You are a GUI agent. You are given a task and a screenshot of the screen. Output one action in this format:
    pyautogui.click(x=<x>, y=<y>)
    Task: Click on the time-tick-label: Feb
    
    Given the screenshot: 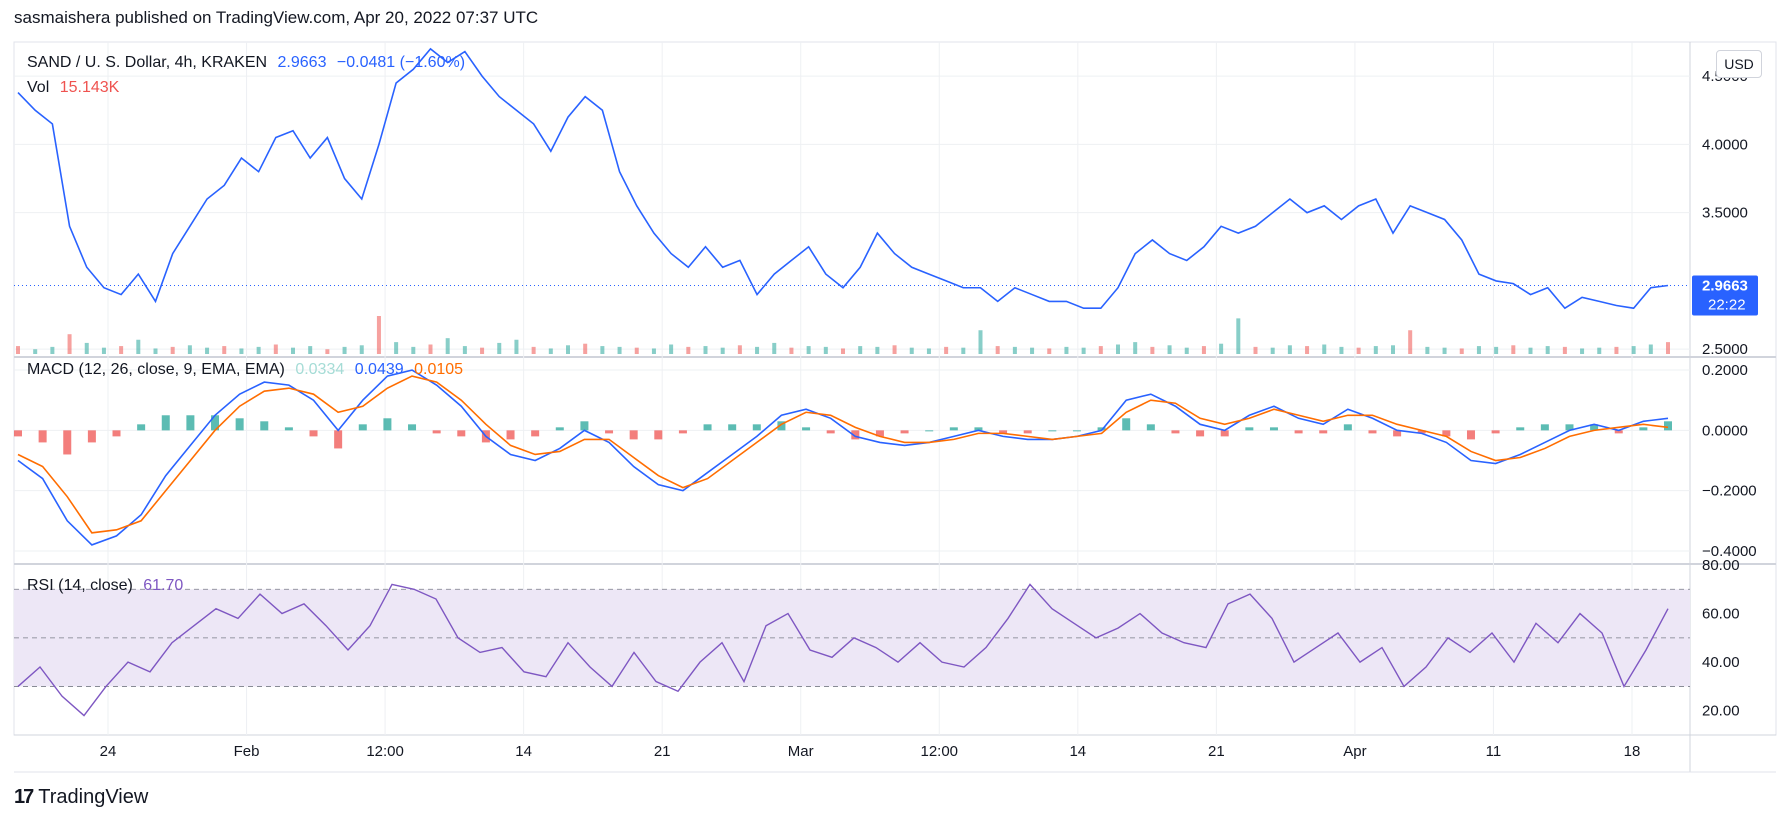 What is the action you would take?
    pyautogui.click(x=247, y=751)
    